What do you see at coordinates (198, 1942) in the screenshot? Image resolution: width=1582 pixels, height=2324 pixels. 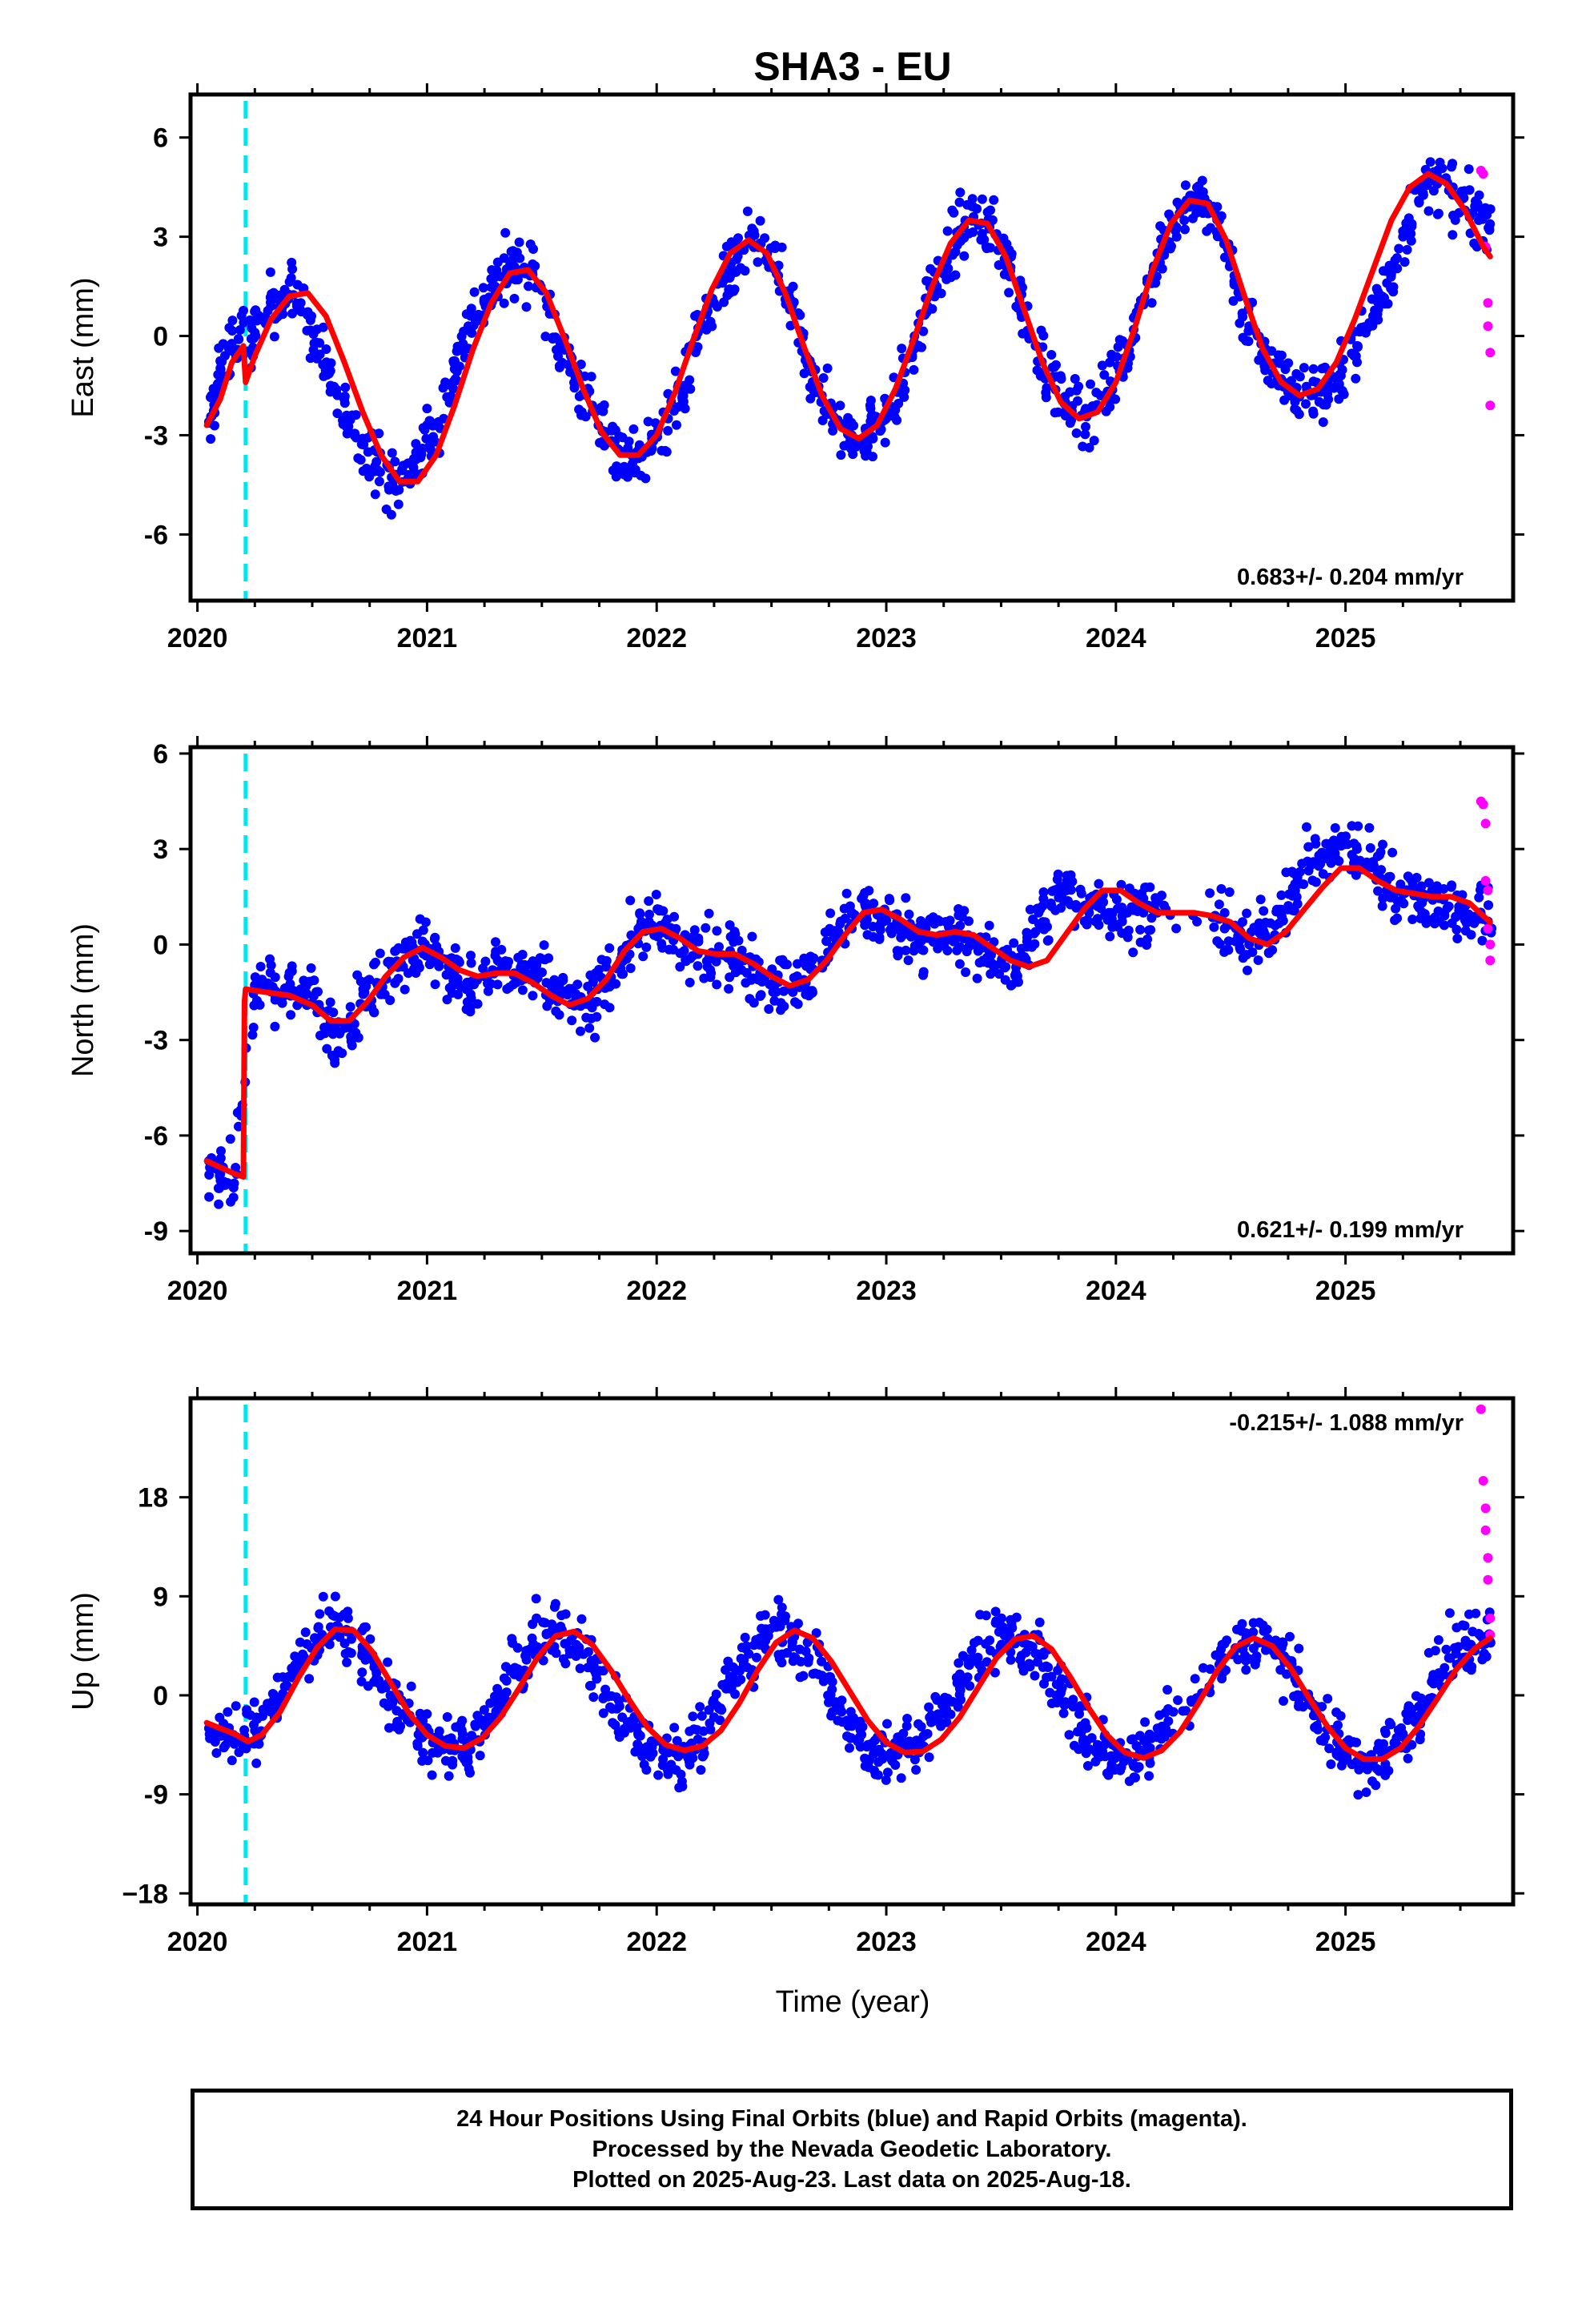 I see `x-tick-label: 2020` at bounding box center [198, 1942].